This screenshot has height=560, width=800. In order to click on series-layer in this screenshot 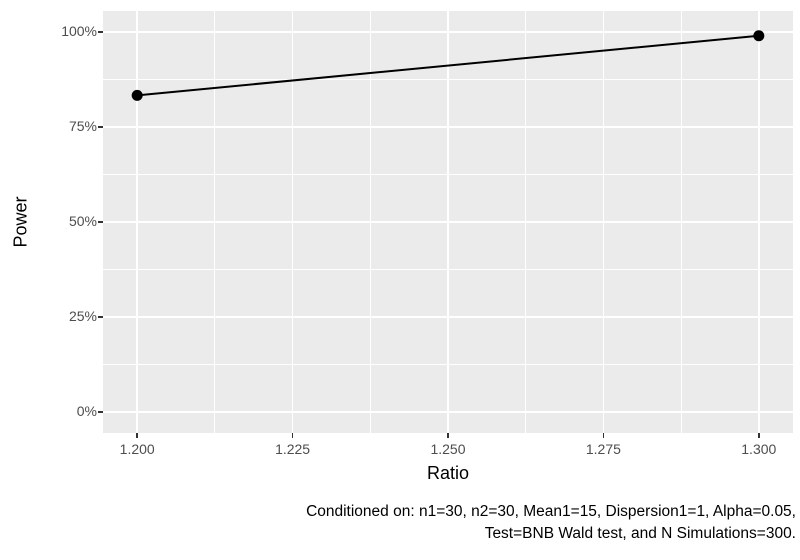, I will do `click(448, 65)`.